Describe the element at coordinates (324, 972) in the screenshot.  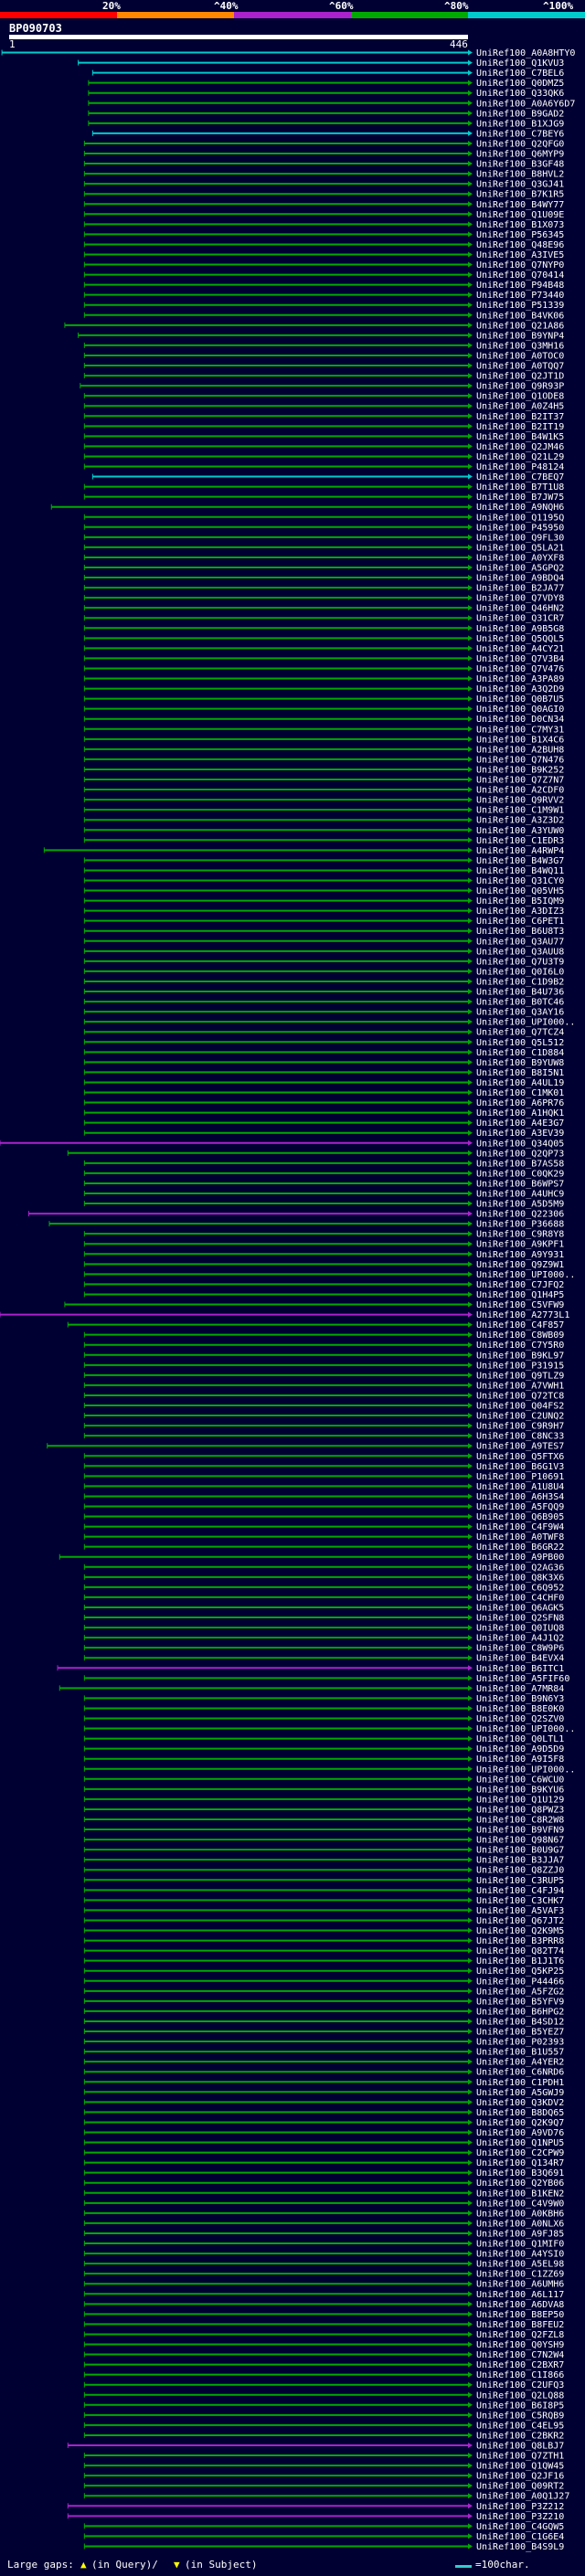
I see `hit-row: UniRef100_Q0I6L0` at that location.